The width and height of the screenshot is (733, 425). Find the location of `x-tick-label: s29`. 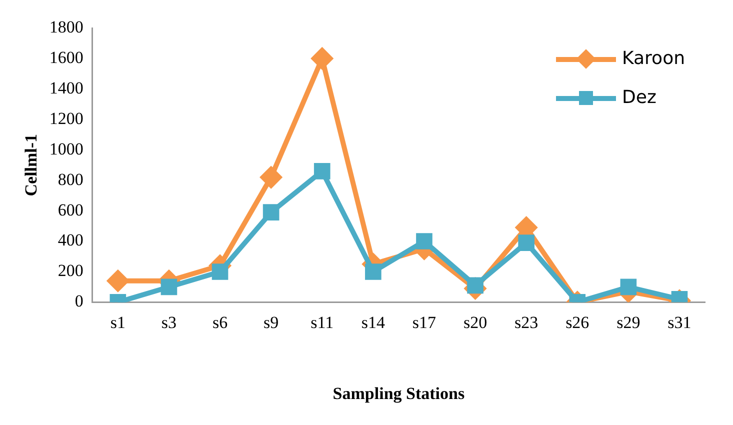

x-tick-label: s29 is located at coordinates (628, 322).